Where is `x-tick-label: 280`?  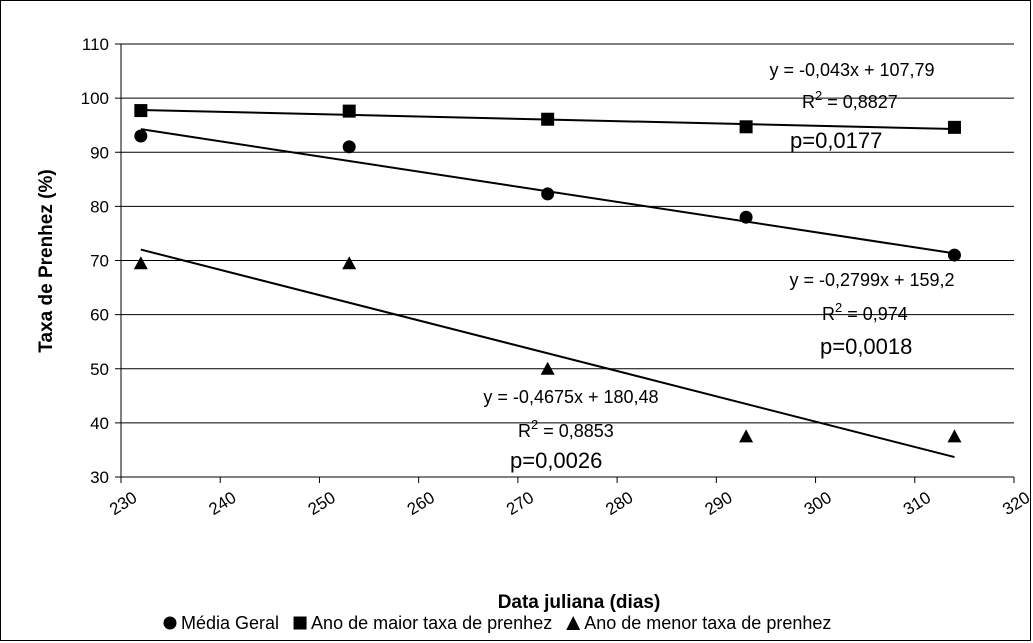 x-tick-label: 280 is located at coordinates (619, 503).